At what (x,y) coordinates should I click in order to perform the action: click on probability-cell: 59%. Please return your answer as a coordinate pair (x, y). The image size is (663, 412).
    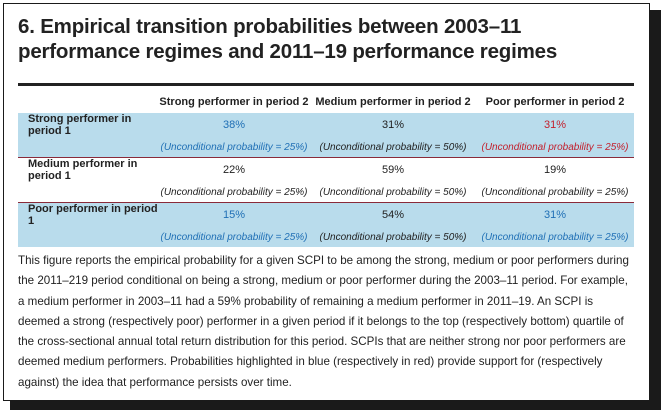
    Looking at the image, I should click on (393, 169).